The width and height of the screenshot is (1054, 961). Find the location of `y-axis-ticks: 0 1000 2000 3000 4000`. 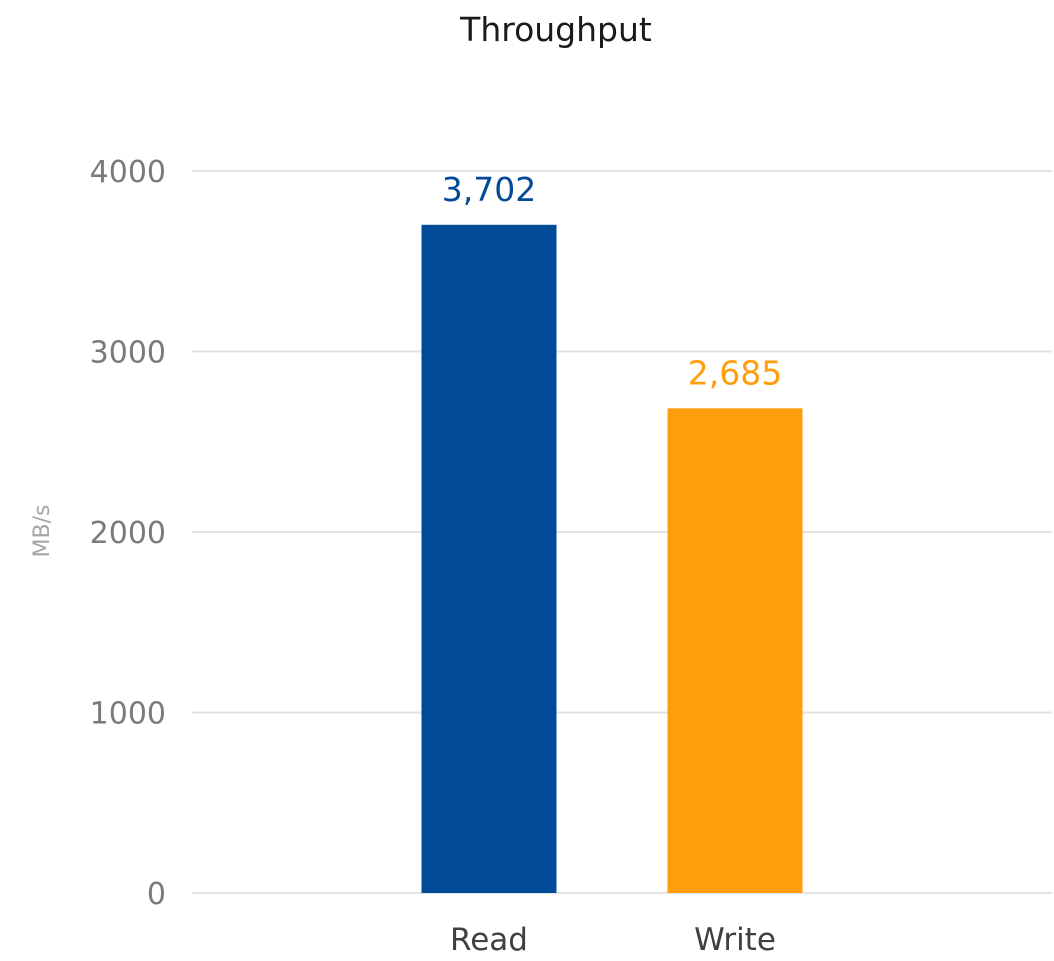

y-axis-ticks: 0 1000 2000 3000 4000 is located at coordinates (128, 533).